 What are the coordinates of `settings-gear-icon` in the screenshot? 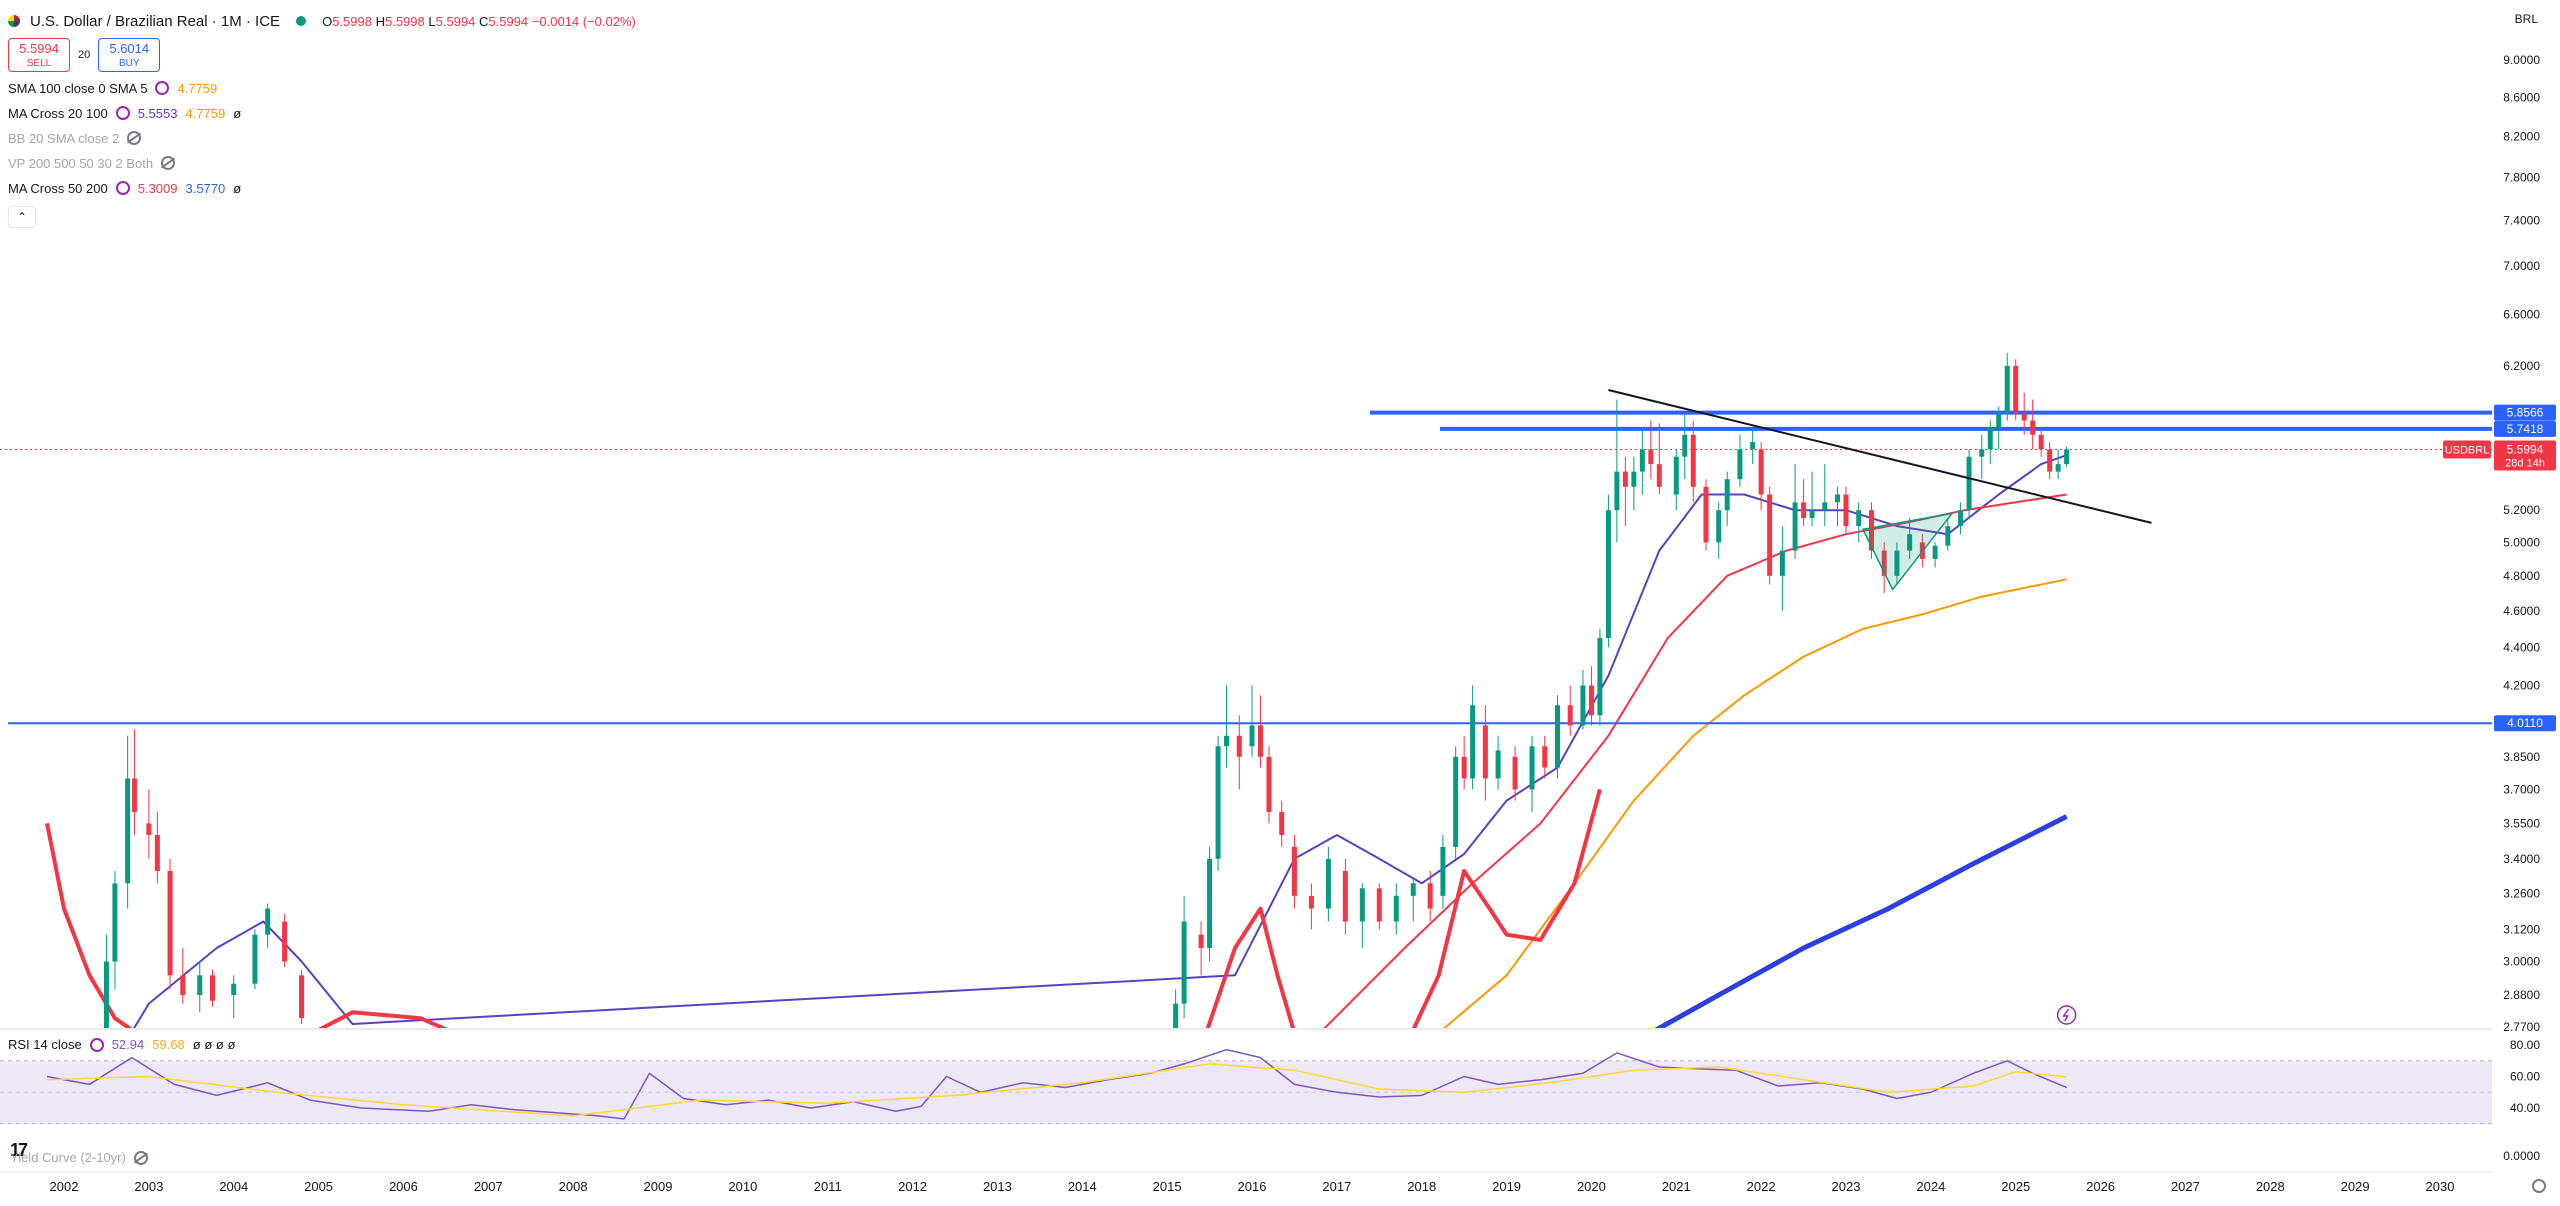 It's located at (2539, 1186).